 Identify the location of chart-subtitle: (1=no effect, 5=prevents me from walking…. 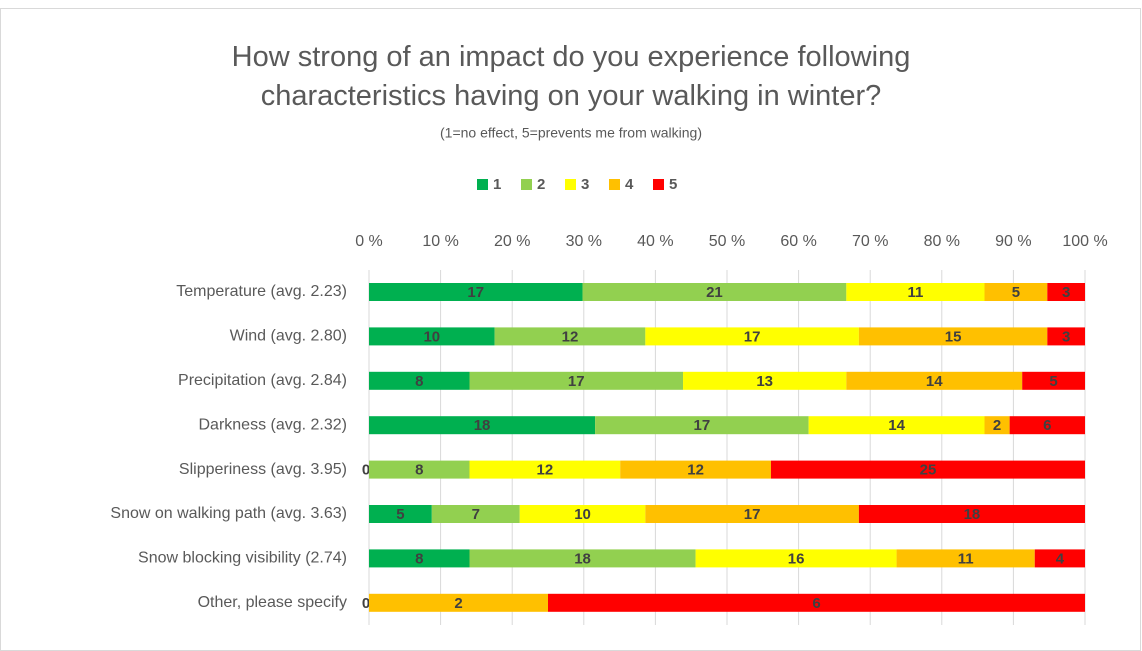
(571, 133).